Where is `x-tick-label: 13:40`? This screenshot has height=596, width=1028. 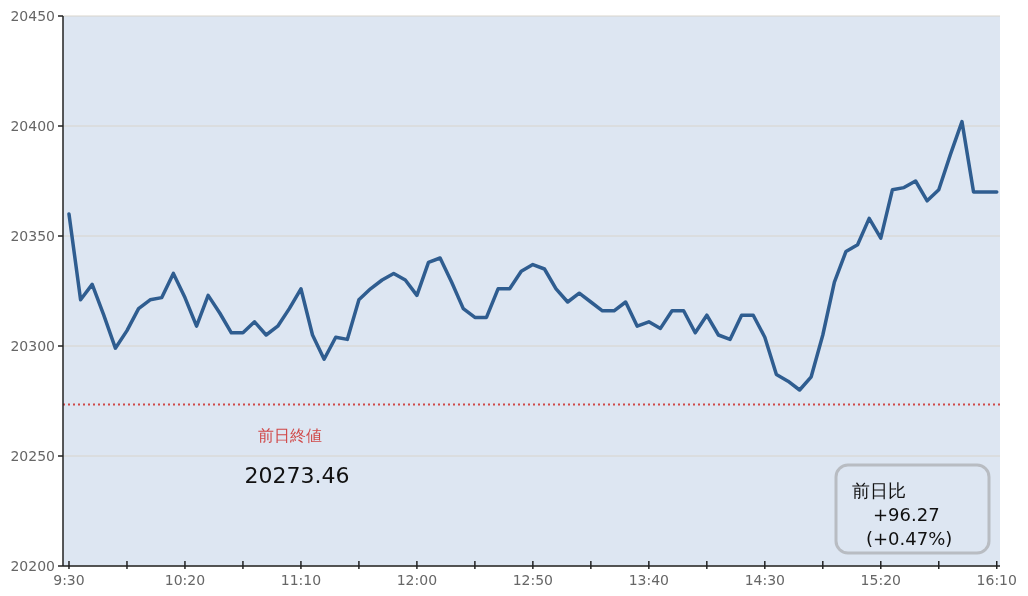 x-tick-label: 13:40 is located at coordinates (649, 580).